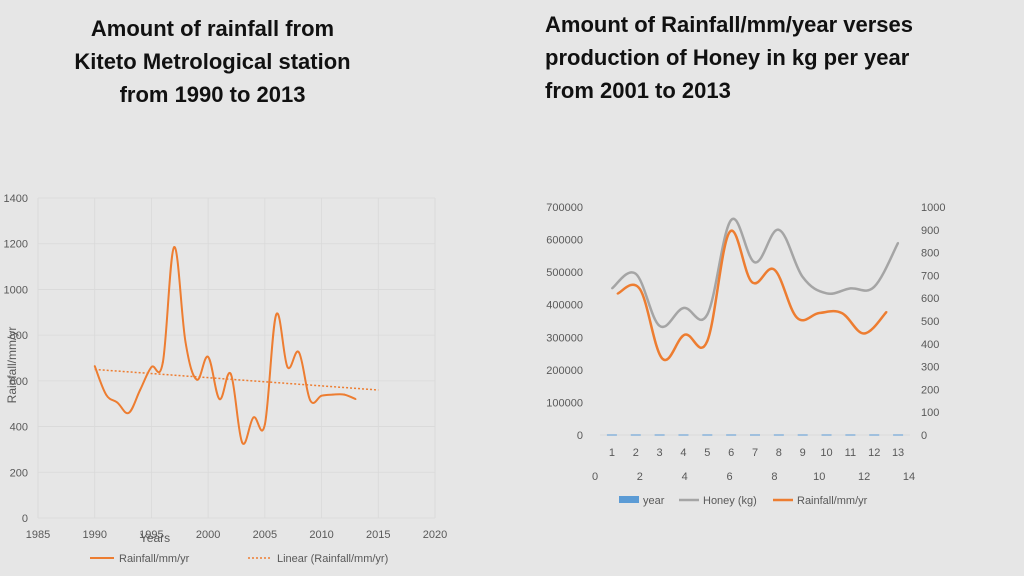 The height and width of the screenshot is (576, 1024). Describe the element at coordinates (930, 299) in the screenshot. I see `chart2-y-right-tick-label: 600` at that location.